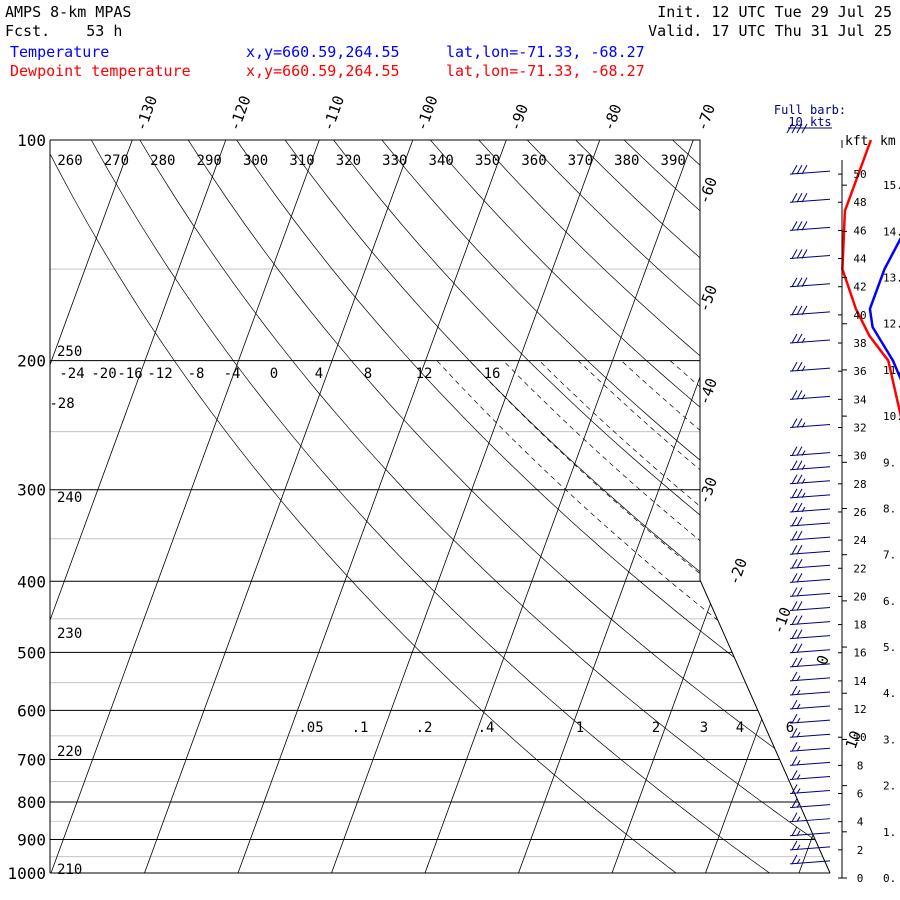  Describe the element at coordinates (859, 596) in the screenshot. I see `kft-tick-label: 20` at that location.